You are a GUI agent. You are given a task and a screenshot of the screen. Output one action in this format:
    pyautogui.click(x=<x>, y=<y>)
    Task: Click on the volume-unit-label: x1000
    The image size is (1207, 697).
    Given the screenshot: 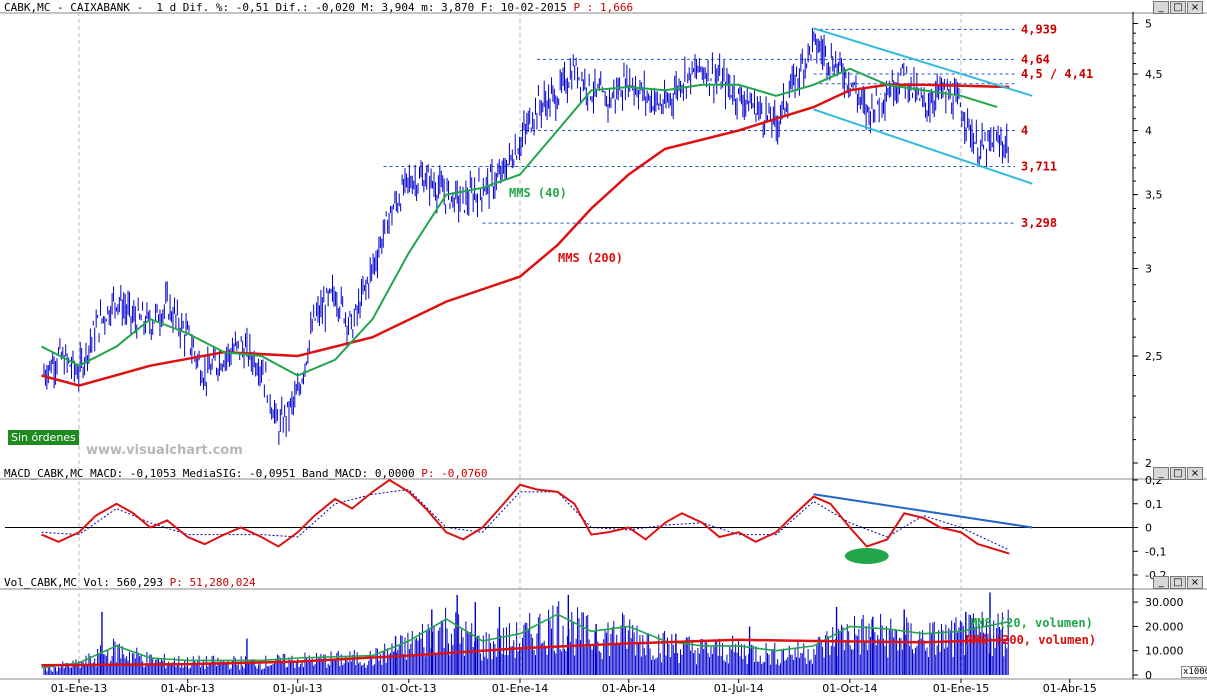 What is the action you would take?
    pyautogui.click(x=1194, y=672)
    